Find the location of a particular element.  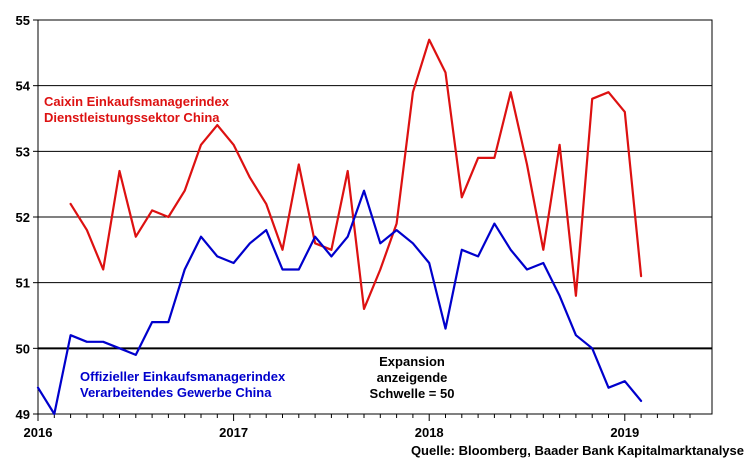

threshold-annotation: Expansion anzeigende Schwelle = 50 is located at coordinates (412, 377).